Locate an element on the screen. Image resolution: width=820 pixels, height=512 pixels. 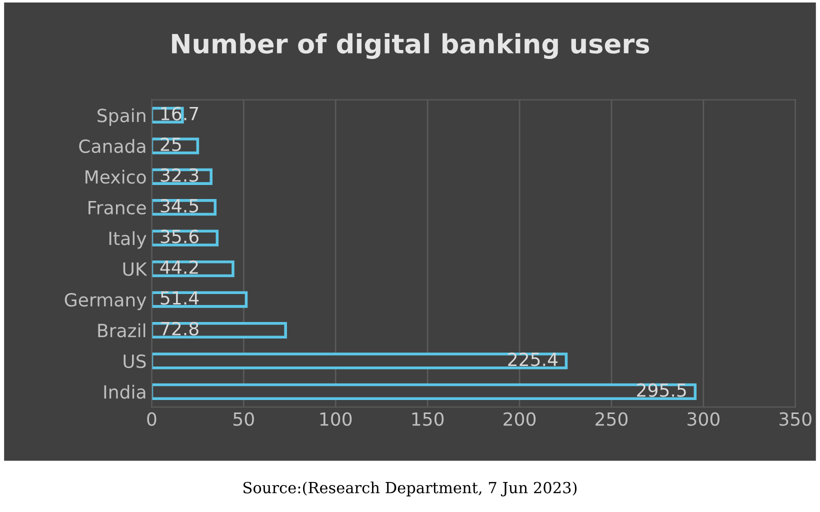
data-label: 51.4 is located at coordinates (179, 298).